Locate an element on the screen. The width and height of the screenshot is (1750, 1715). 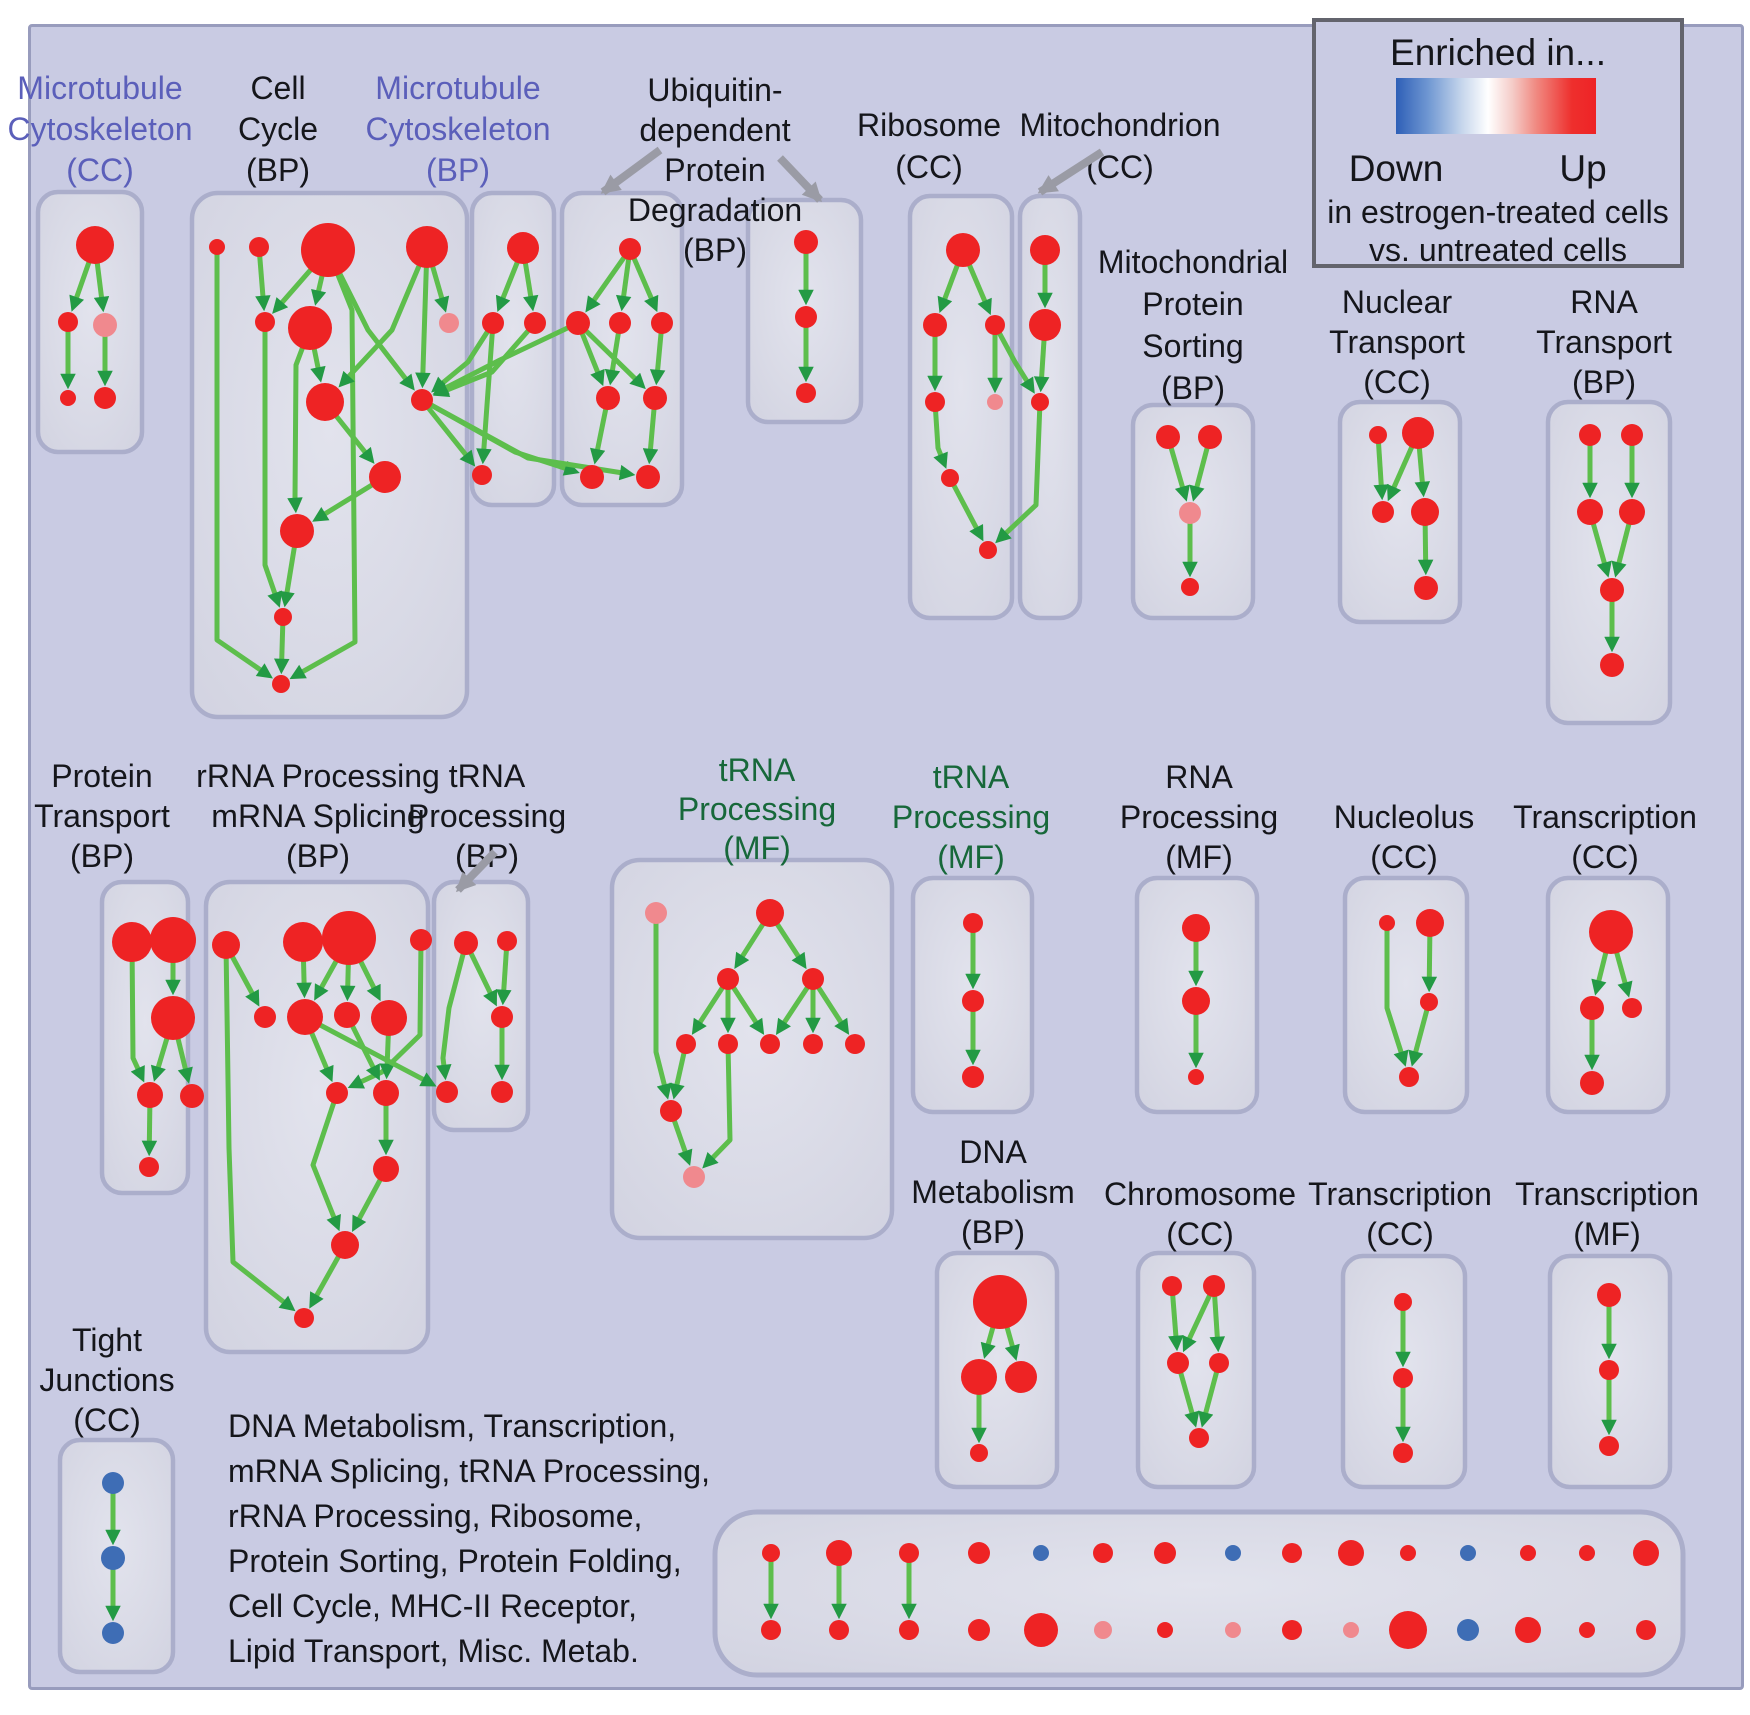
gene-node-rr1 is located at coordinates (226, 945).